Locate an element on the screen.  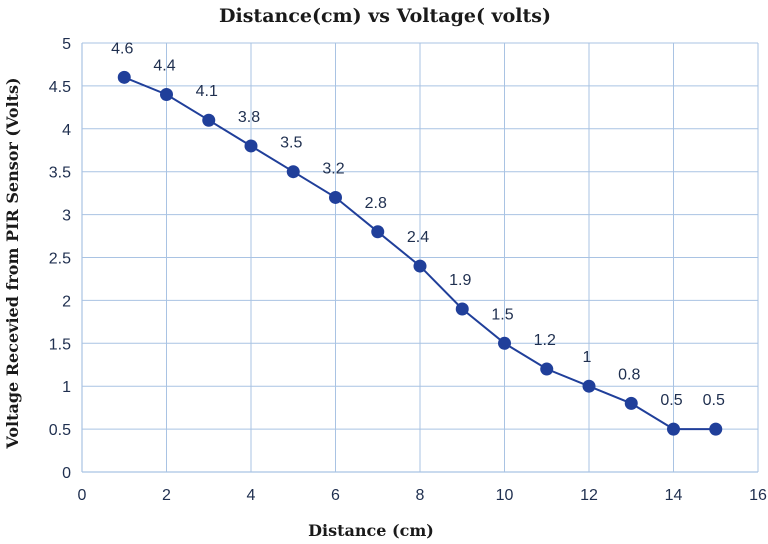
data-label: 1.2 is located at coordinates (545, 340).